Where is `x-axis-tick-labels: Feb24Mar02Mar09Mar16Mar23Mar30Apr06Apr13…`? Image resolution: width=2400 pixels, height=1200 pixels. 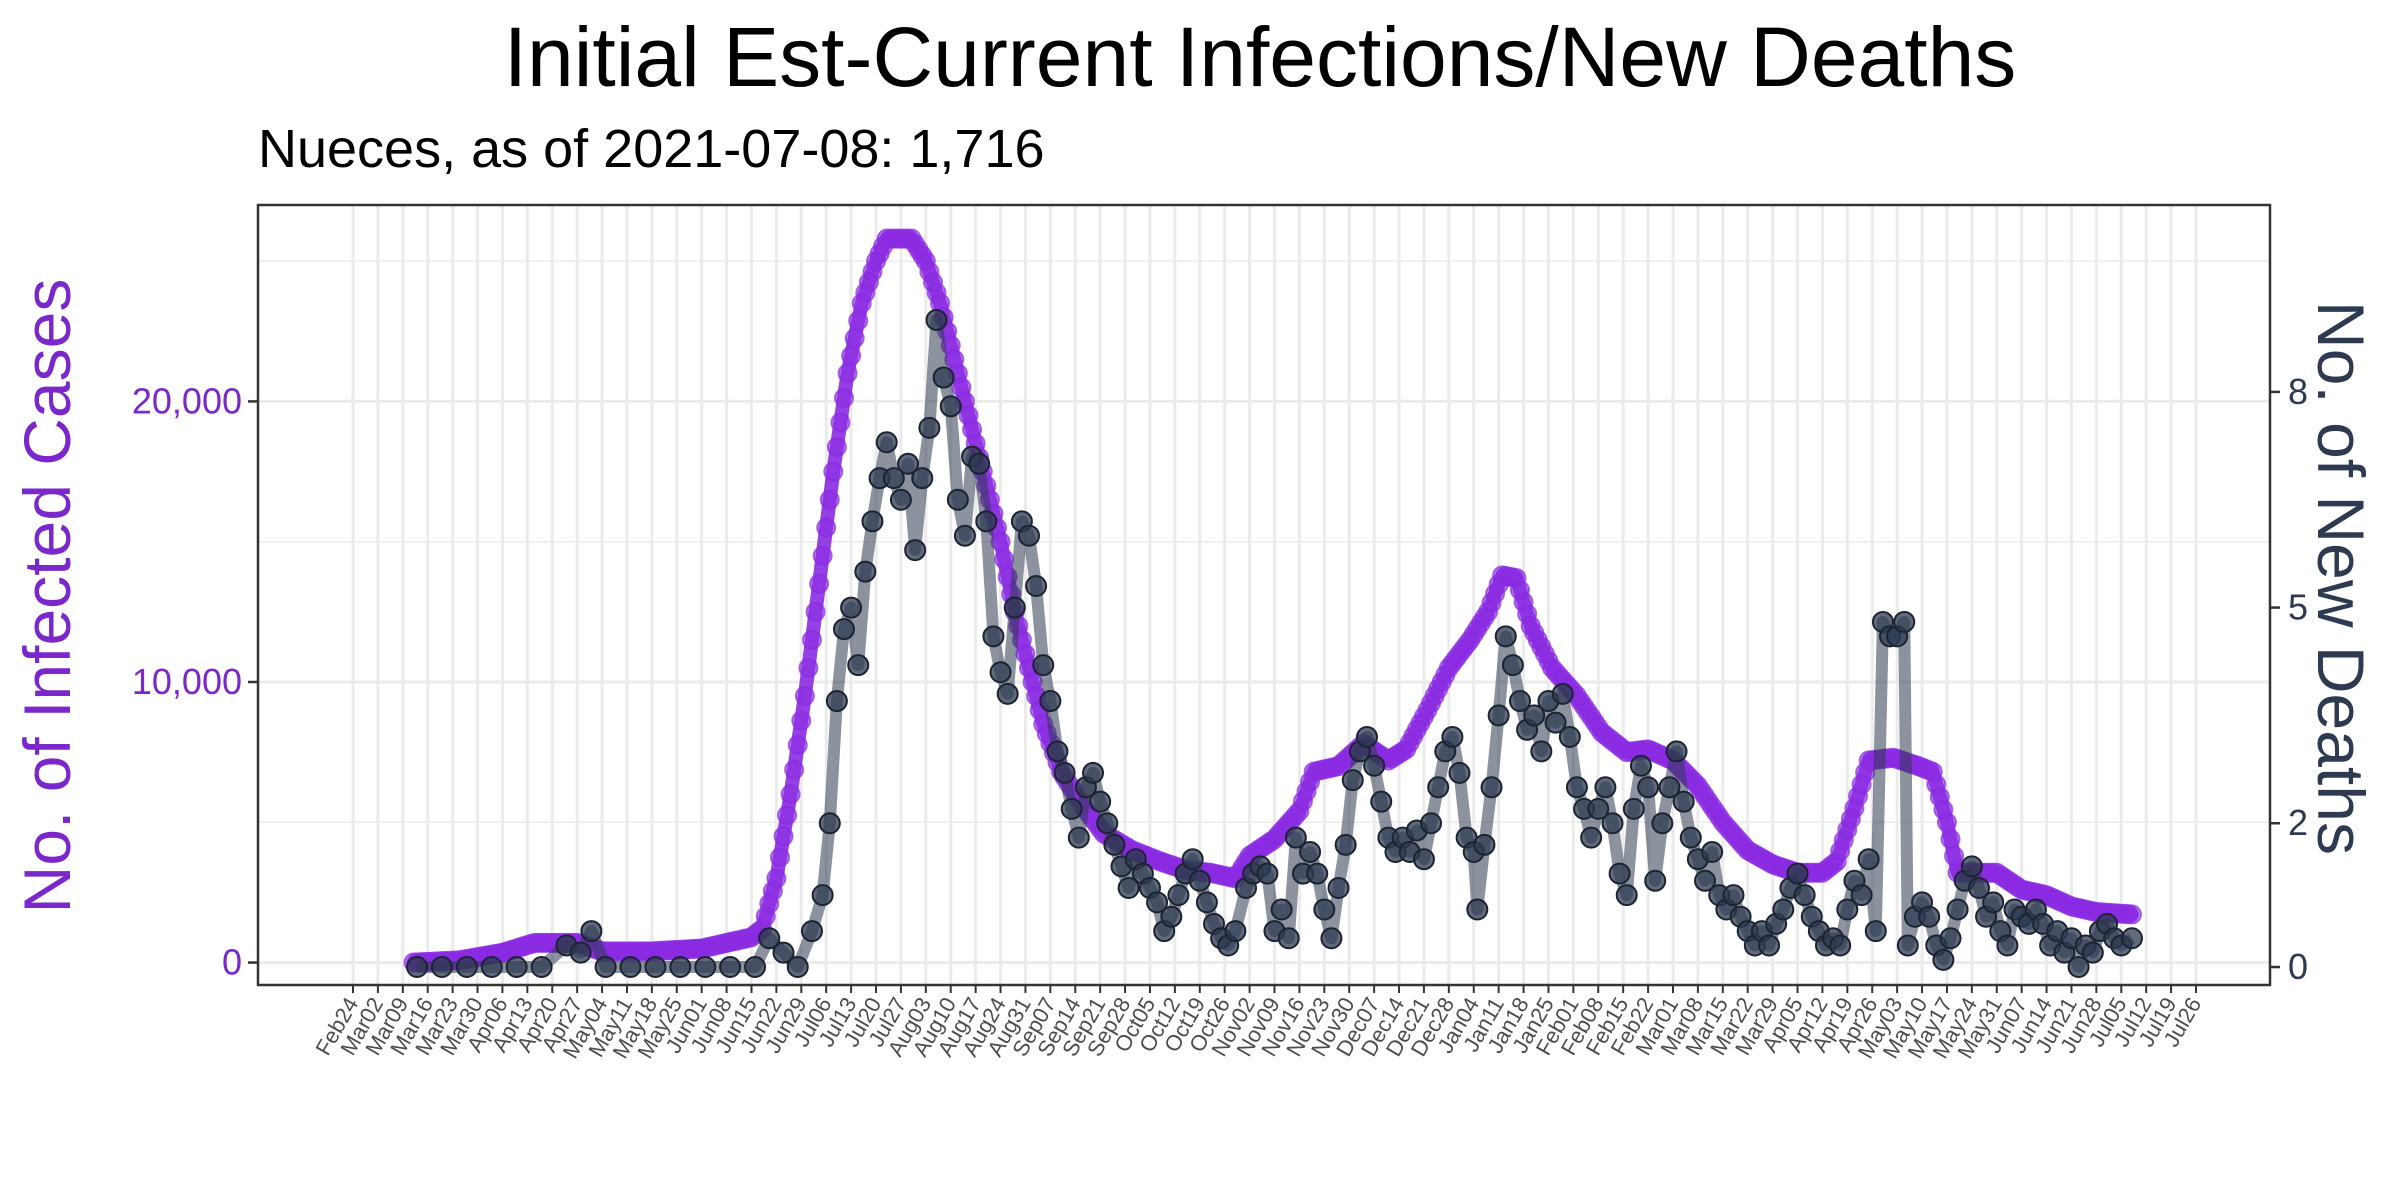 x-axis-tick-labels: Feb24Mar02Mar09Mar16Mar23Mar30Apr06Apr13… is located at coordinates (1258, 1028).